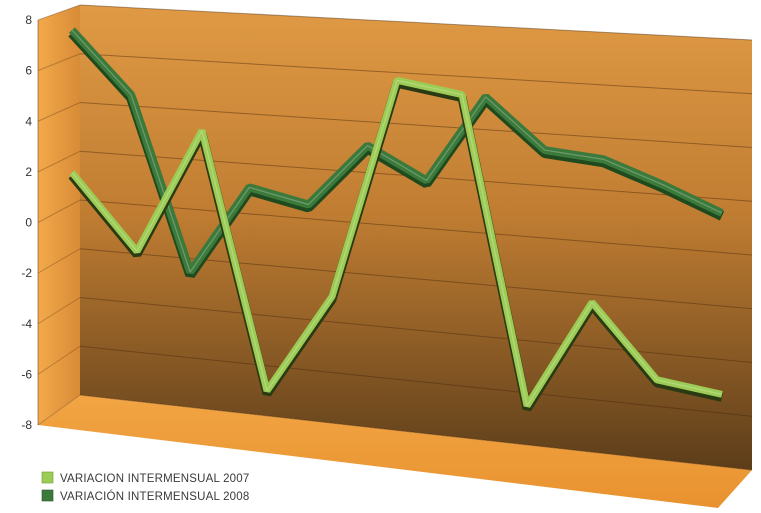  What do you see at coordinates (26, 324) in the screenshot?
I see `y-tick-label: -4` at bounding box center [26, 324].